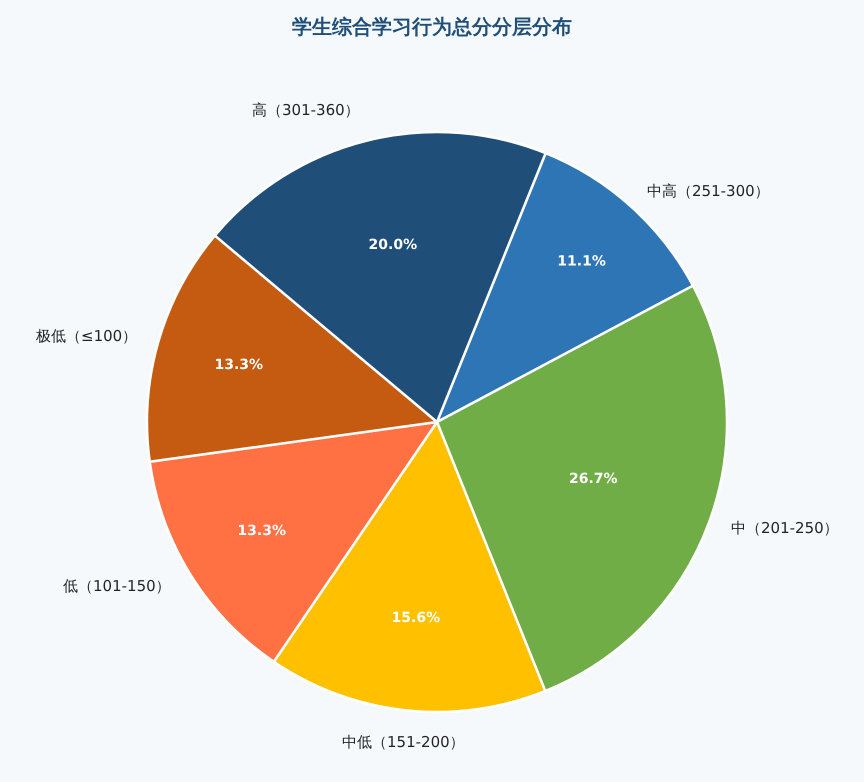  I want to click on data-label: 20.0%, so click(393, 244).